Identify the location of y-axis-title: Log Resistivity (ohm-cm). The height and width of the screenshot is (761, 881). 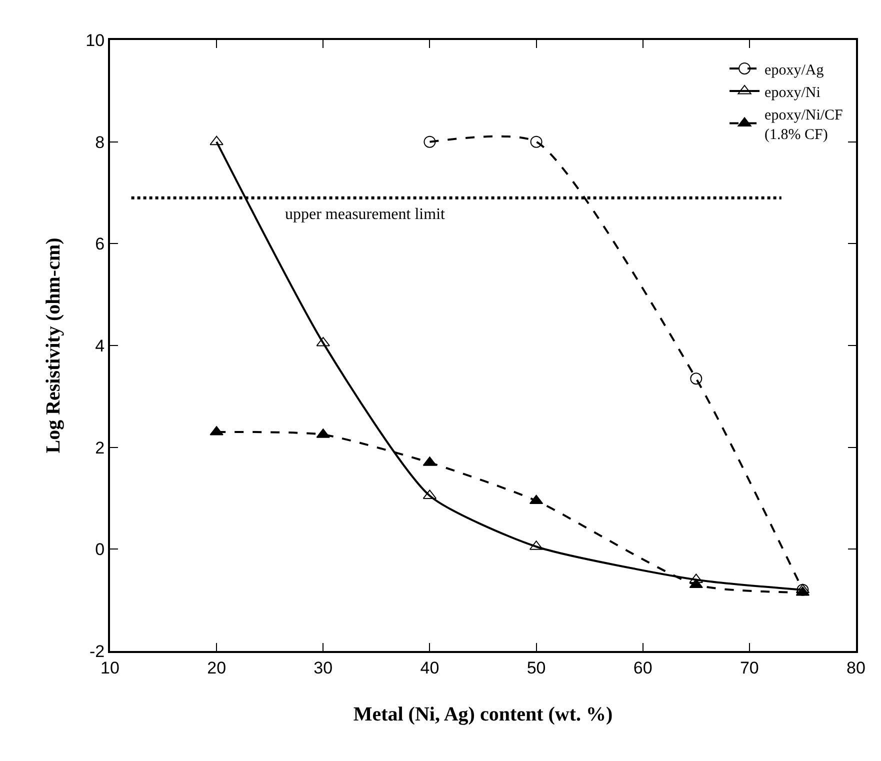
(53, 346).